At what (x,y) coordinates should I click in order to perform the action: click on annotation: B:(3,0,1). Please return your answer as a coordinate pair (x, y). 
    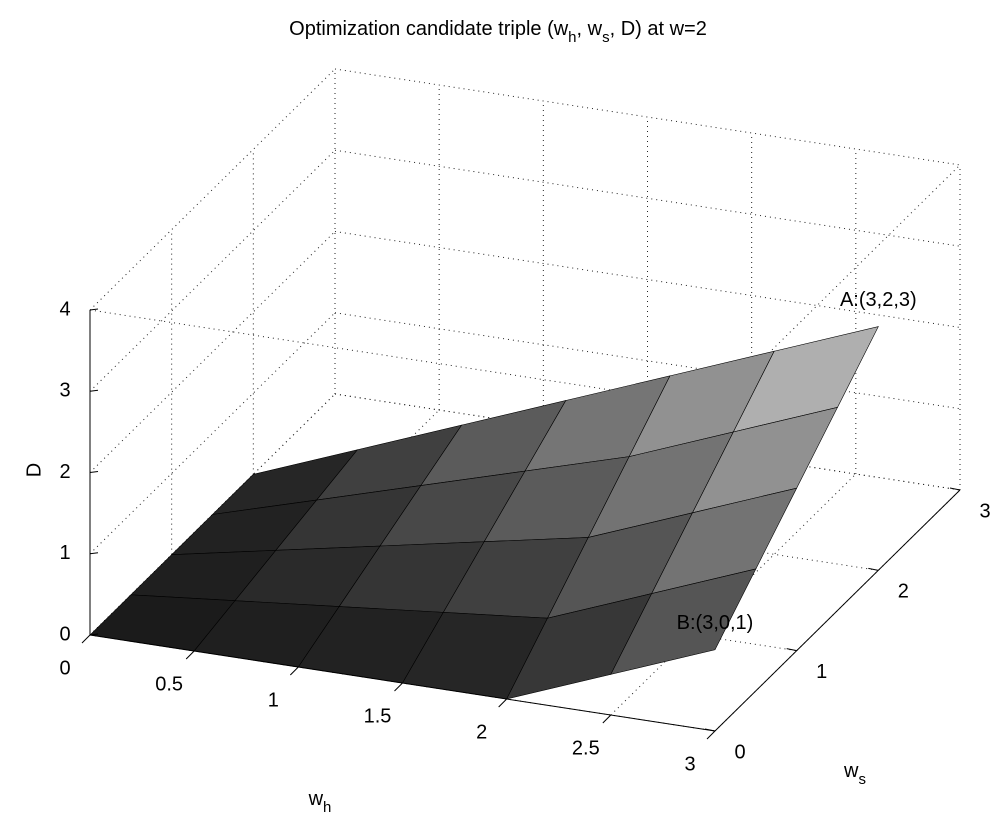
    Looking at the image, I should click on (715, 623).